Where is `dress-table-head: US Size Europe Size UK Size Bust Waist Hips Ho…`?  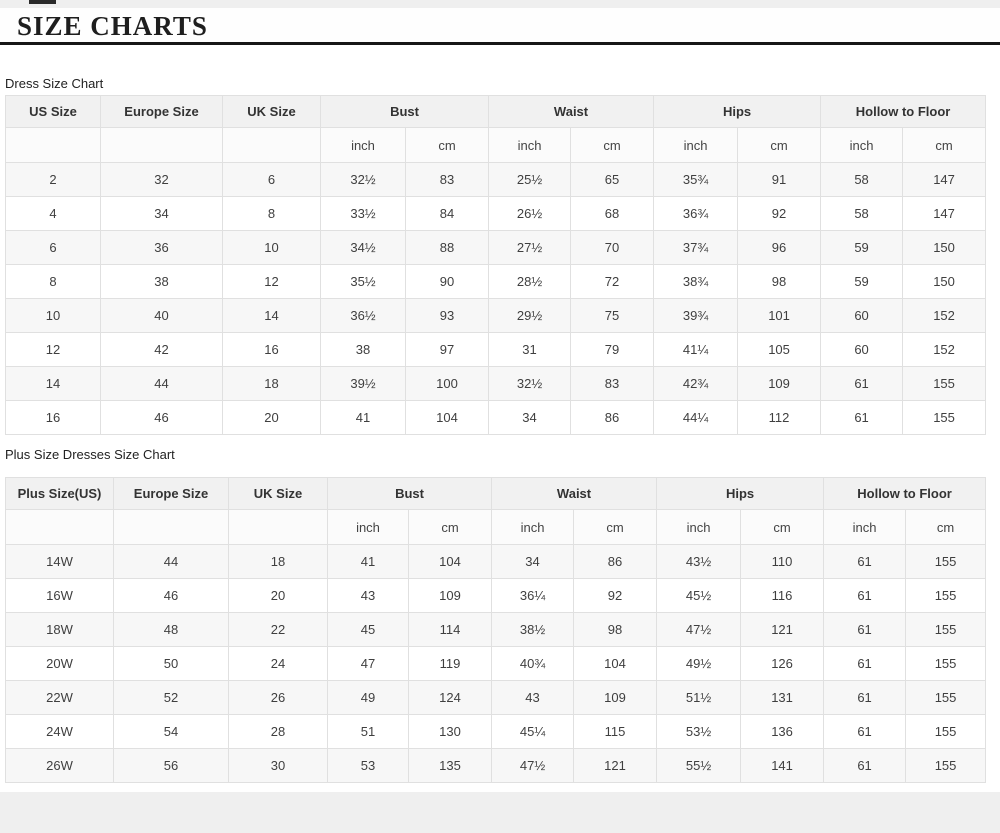 dress-table-head: US Size Europe Size UK Size Bust Waist Hips Ho… is located at coordinates (496, 129).